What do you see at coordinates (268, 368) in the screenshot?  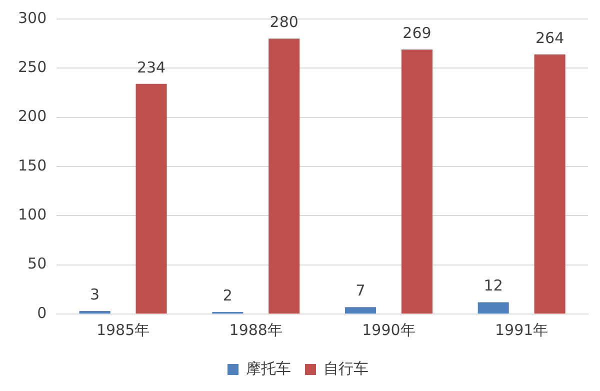 I see `legend-label: 摩托车` at bounding box center [268, 368].